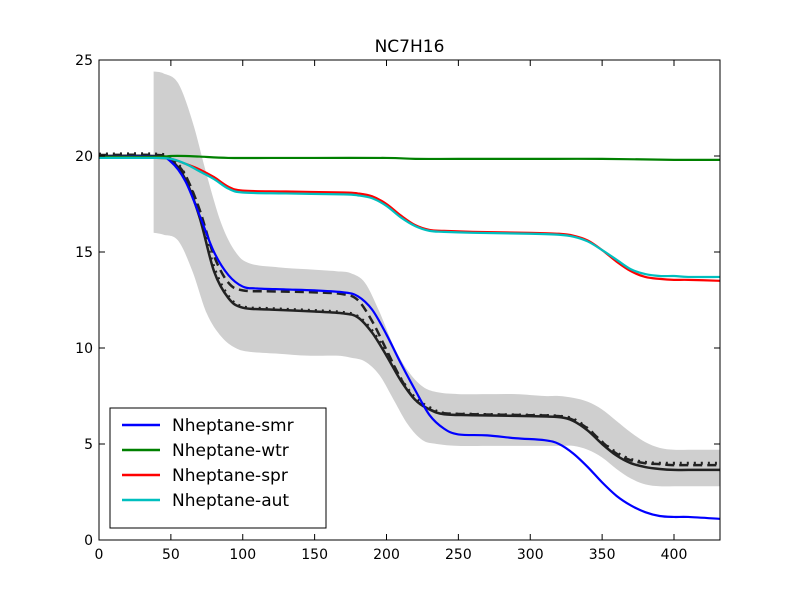  Describe the element at coordinates (171, 555) in the screenshot. I see `x-tick-label: 50` at that location.